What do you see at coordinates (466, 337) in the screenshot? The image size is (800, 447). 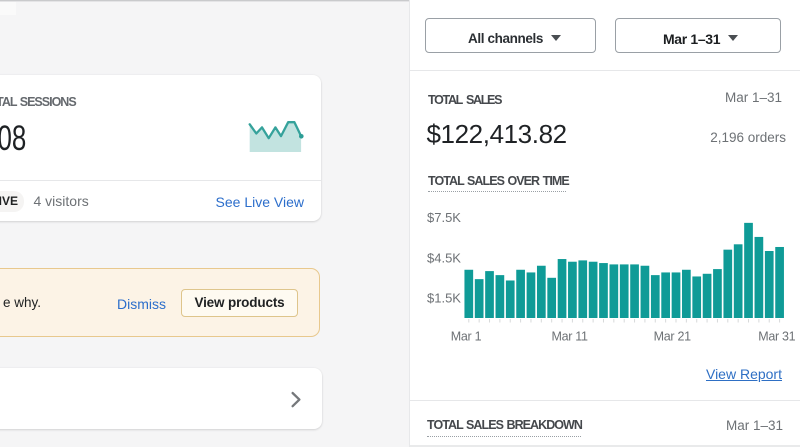 I see `svg-text: Mar 1` at bounding box center [466, 337].